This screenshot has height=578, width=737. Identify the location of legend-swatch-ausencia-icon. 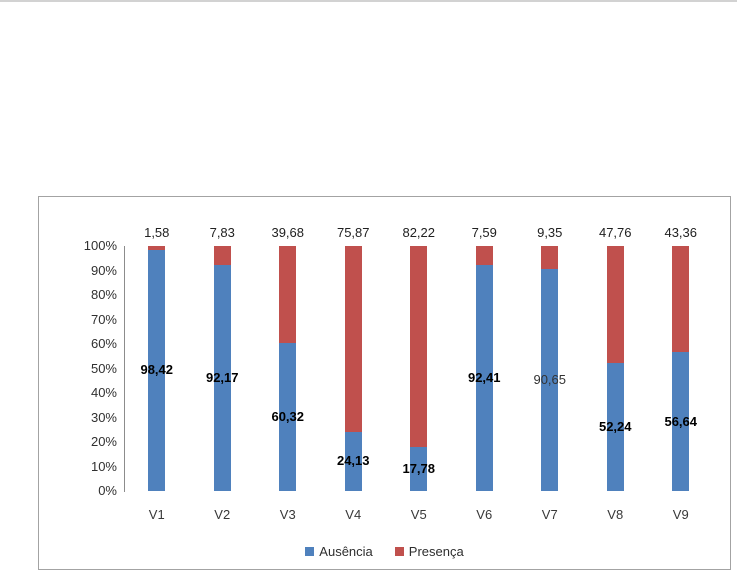
(310, 551).